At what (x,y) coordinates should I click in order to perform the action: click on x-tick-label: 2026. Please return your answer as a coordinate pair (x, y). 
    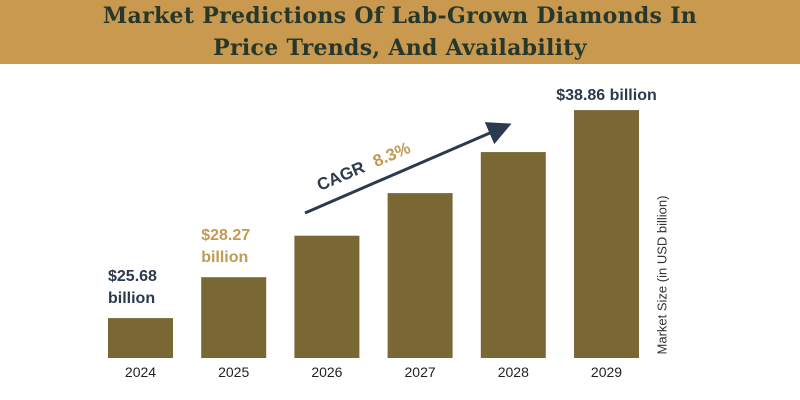
    Looking at the image, I should click on (326, 372).